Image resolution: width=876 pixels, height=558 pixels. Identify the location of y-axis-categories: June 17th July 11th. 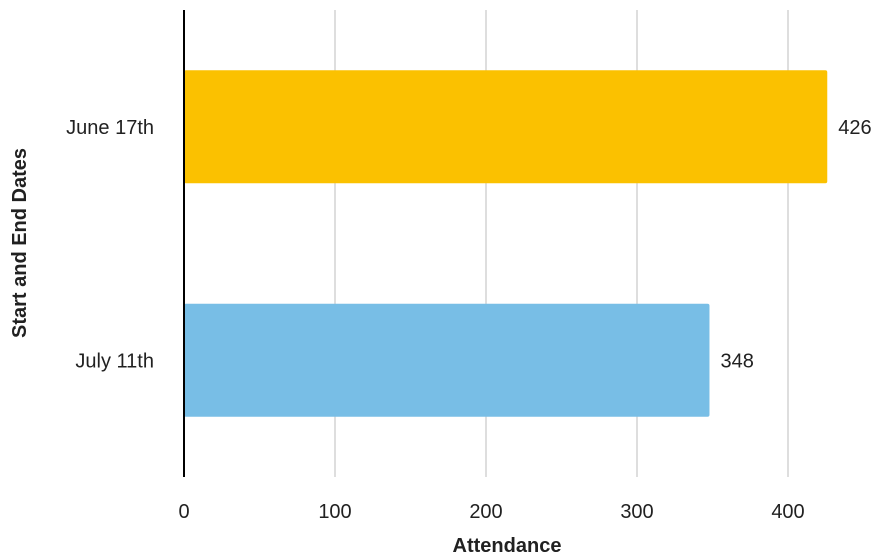
(110, 245).